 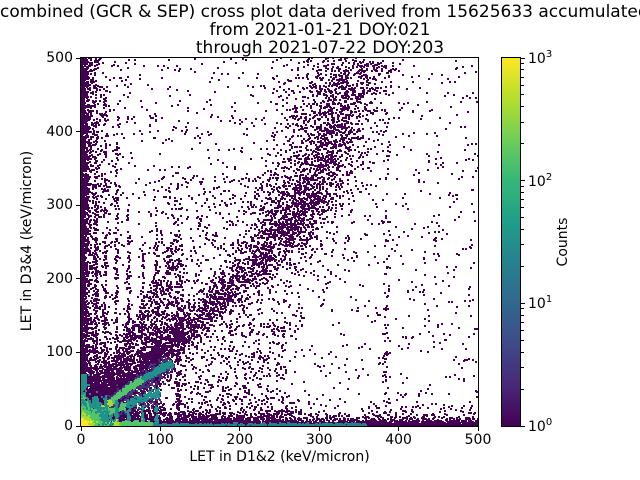 What do you see at coordinates (68, 426) in the screenshot?
I see `y-tick-label: 0` at bounding box center [68, 426].